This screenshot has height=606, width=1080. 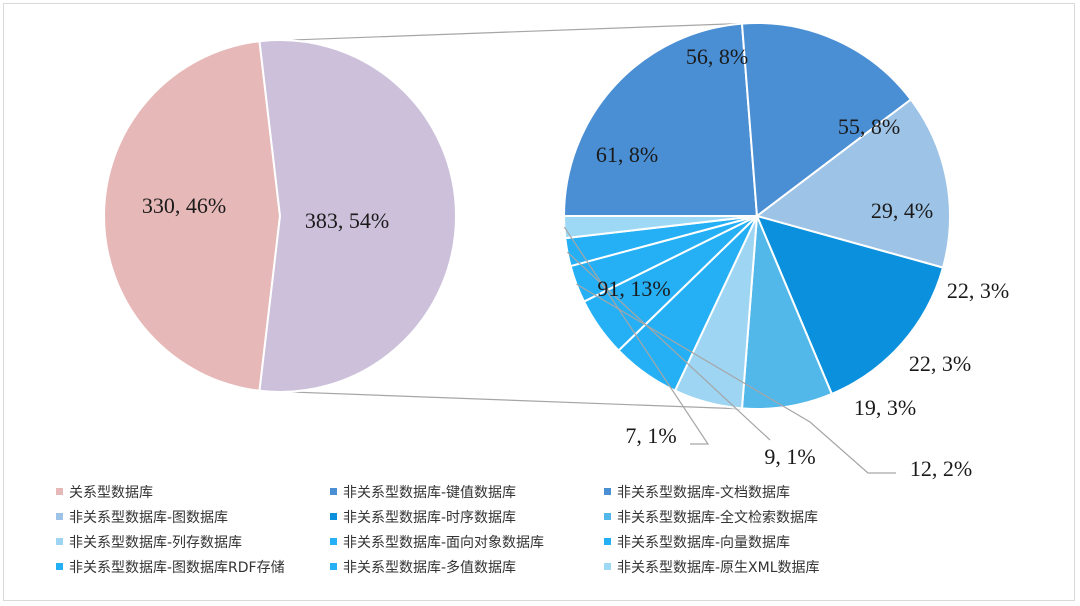 I want to click on legend-item: 非关系型数据库-多值数据库, so click(x=467, y=566).